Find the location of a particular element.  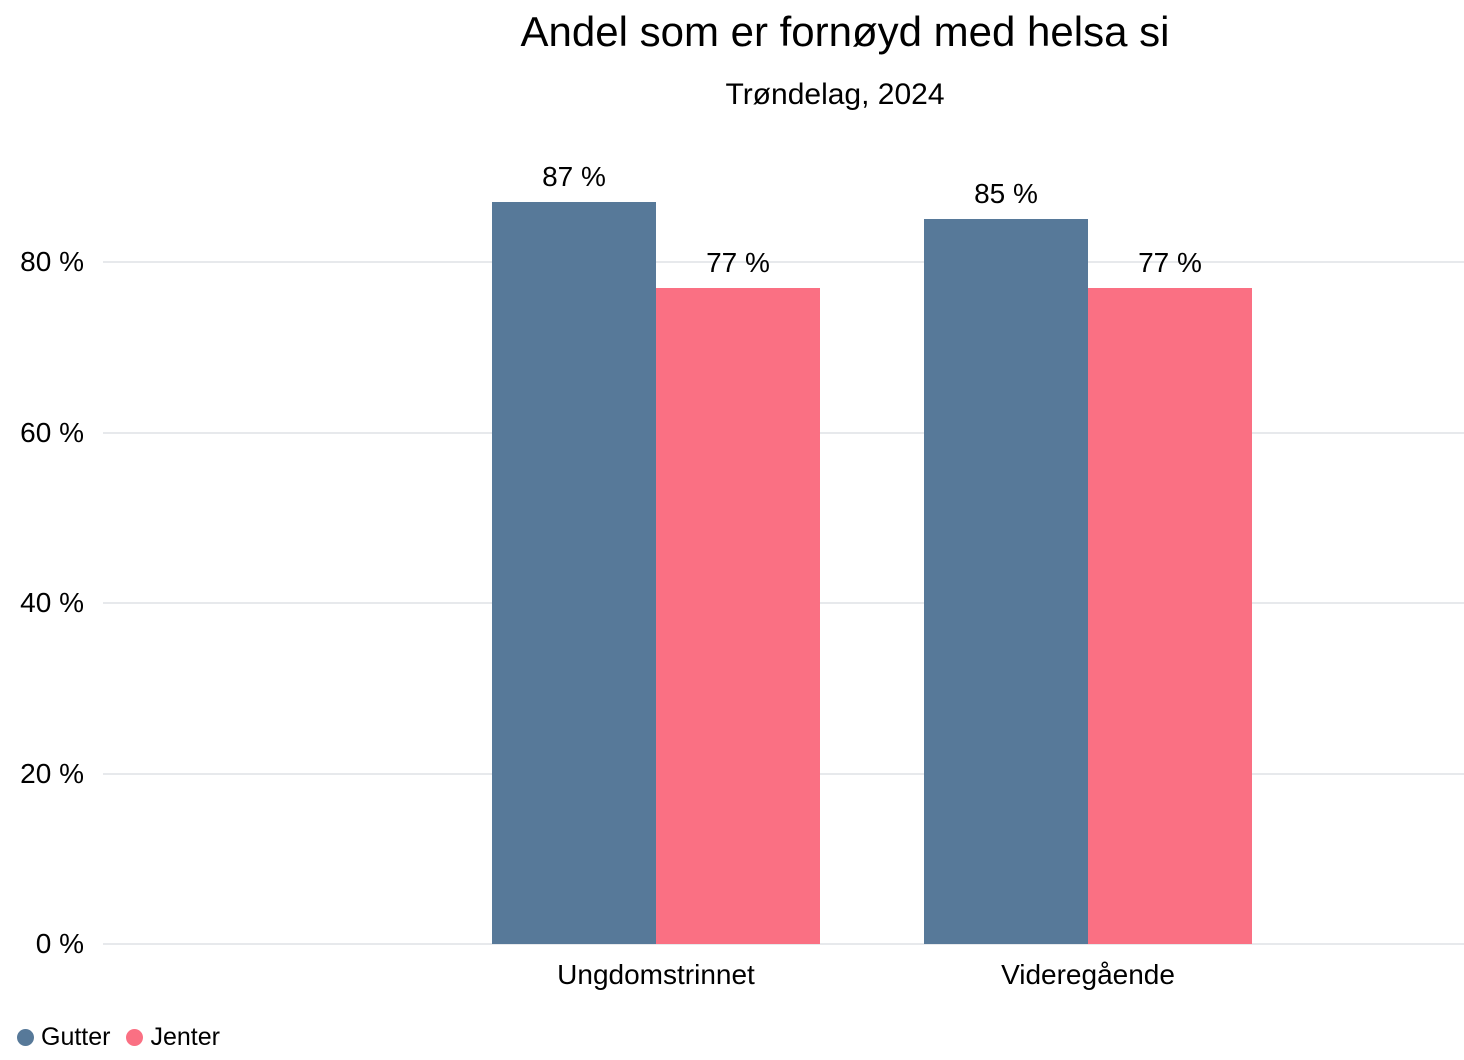

legend-marker-gutter-icon is located at coordinates (25, 1037).